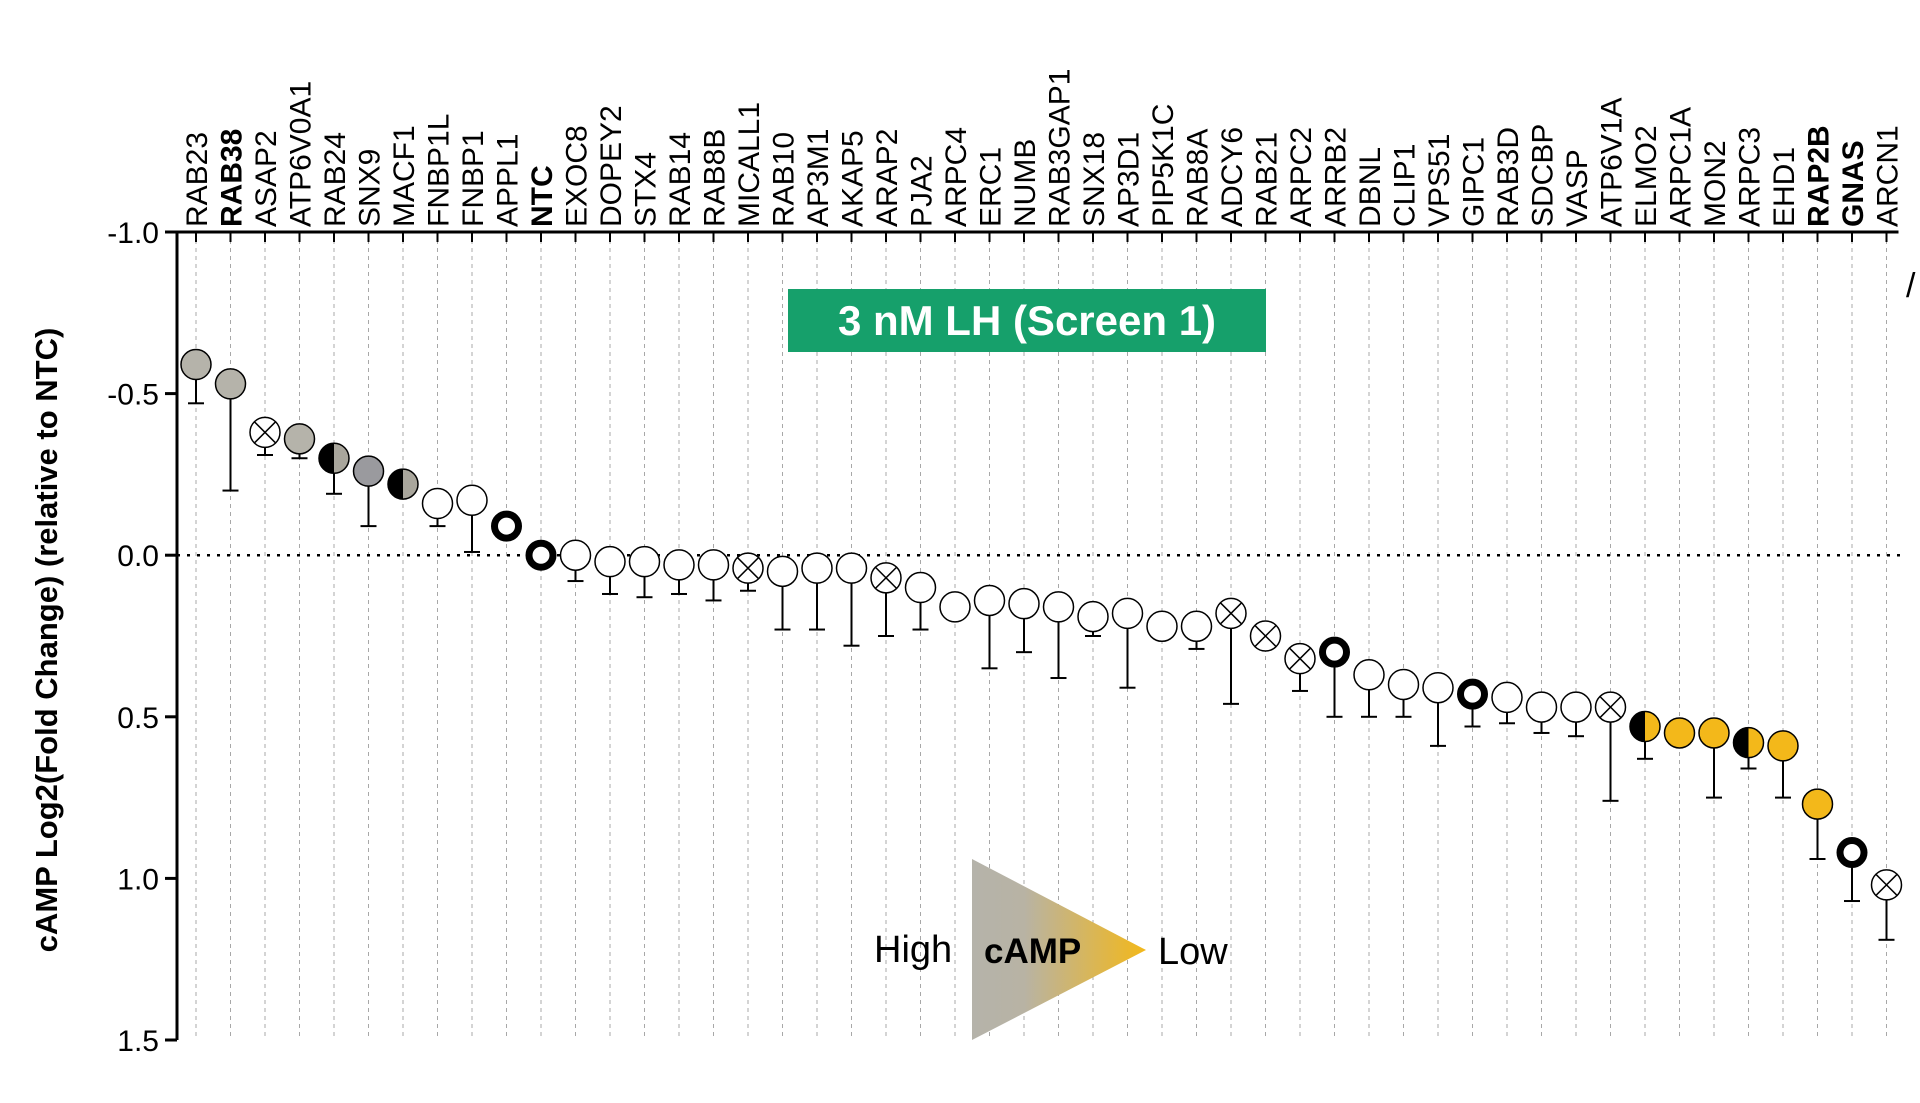 The height and width of the screenshot is (1103, 1920). I want to click on gene-label: RAB3D, so click(1508, 177).